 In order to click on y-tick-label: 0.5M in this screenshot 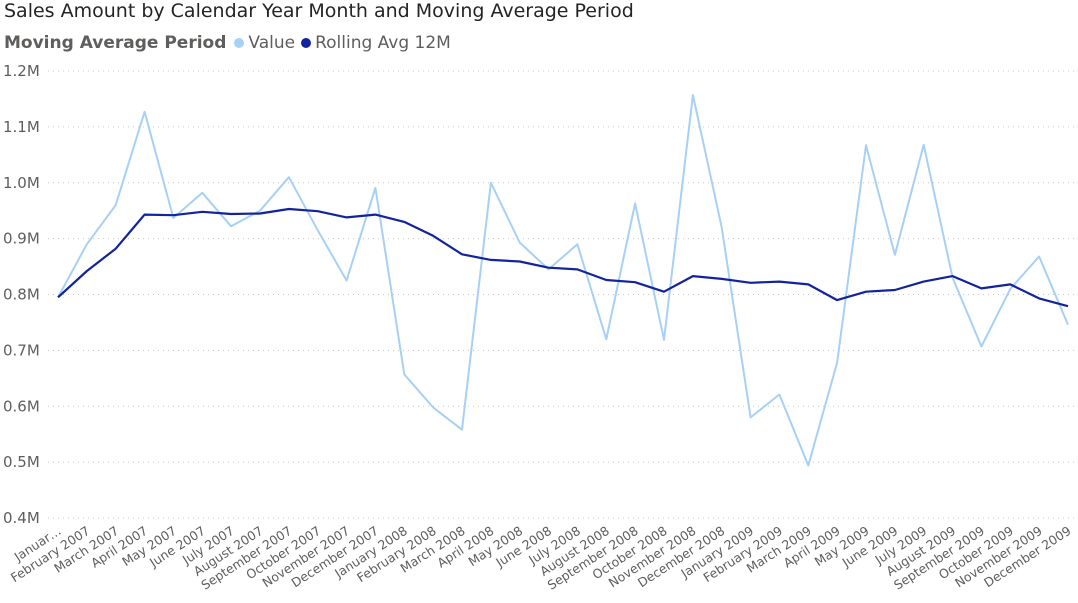, I will do `click(21, 462)`.